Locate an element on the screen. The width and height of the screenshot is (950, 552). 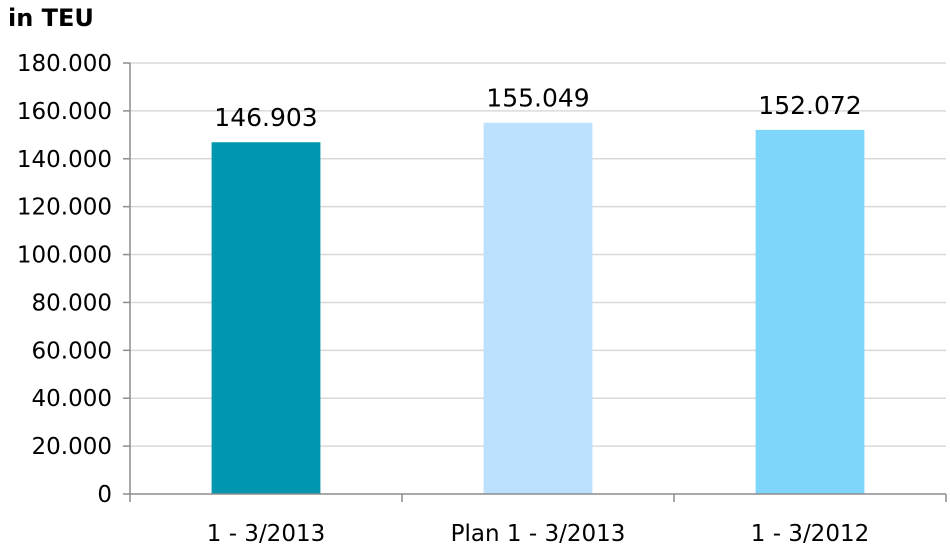
y-tick-label: 60.000 is located at coordinates (72, 351).